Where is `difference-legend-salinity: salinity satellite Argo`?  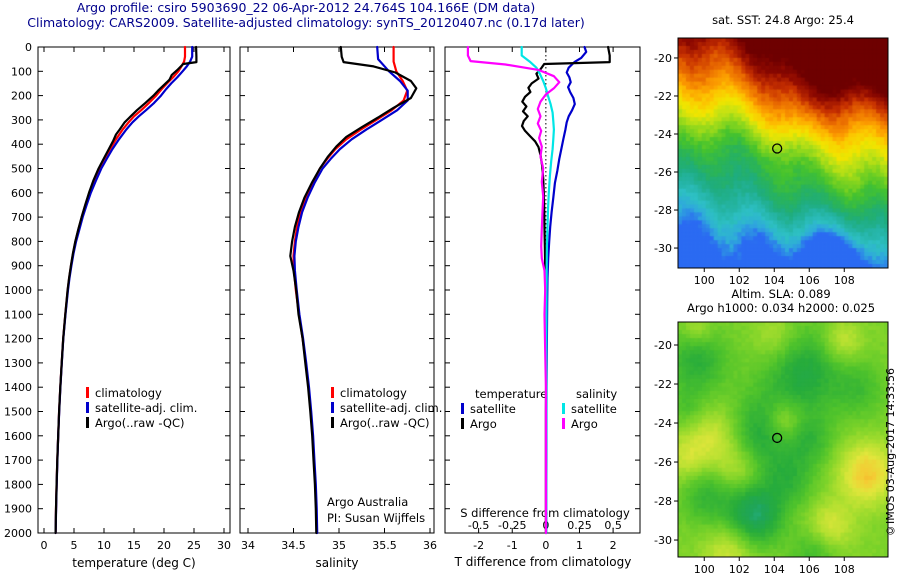
difference-legend-salinity: salinity satellite Argo is located at coordinates (589, 409).